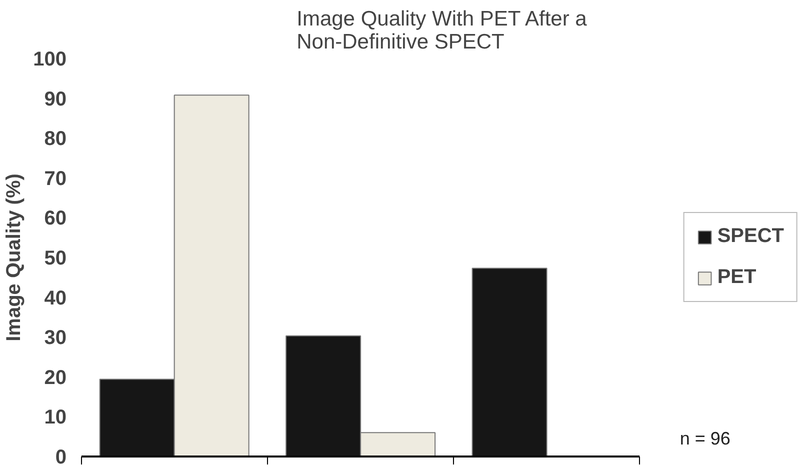 The image size is (807, 471). What do you see at coordinates (55, 417) in the screenshot?
I see `y-tick-label: 10` at bounding box center [55, 417].